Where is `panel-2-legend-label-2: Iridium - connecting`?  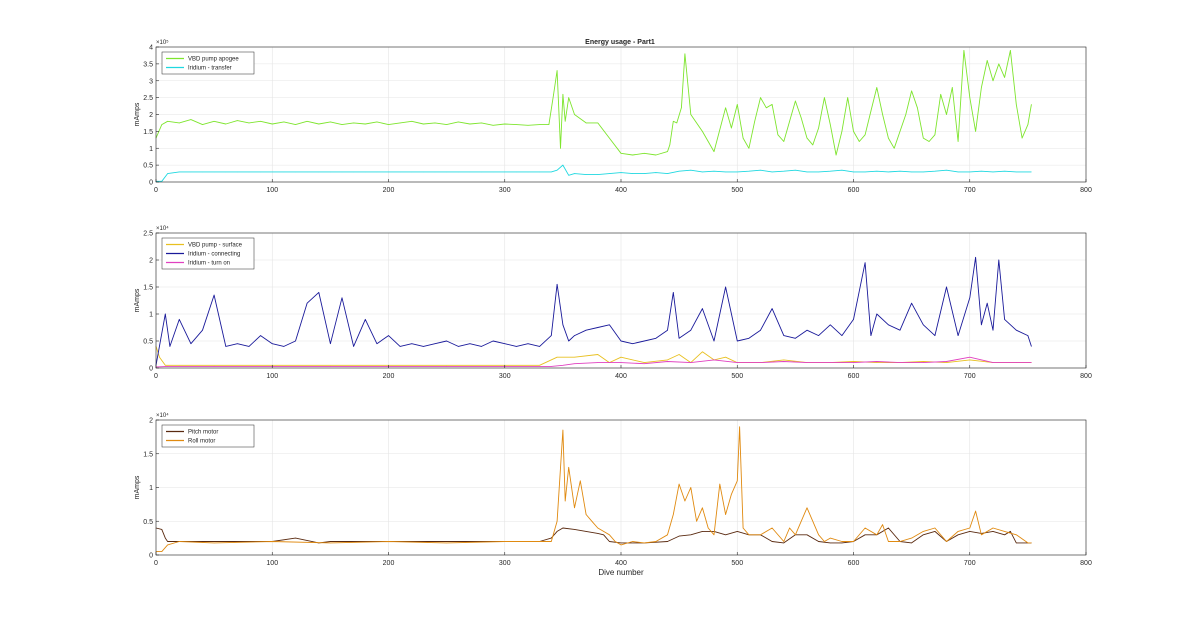 panel-2-legend-label-2: Iridium - connecting is located at coordinates (214, 255).